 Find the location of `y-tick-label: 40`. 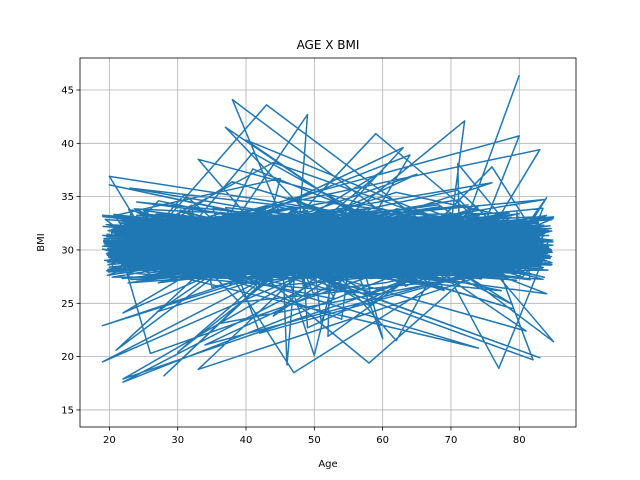

y-tick-label: 40 is located at coordinates (67, 144).